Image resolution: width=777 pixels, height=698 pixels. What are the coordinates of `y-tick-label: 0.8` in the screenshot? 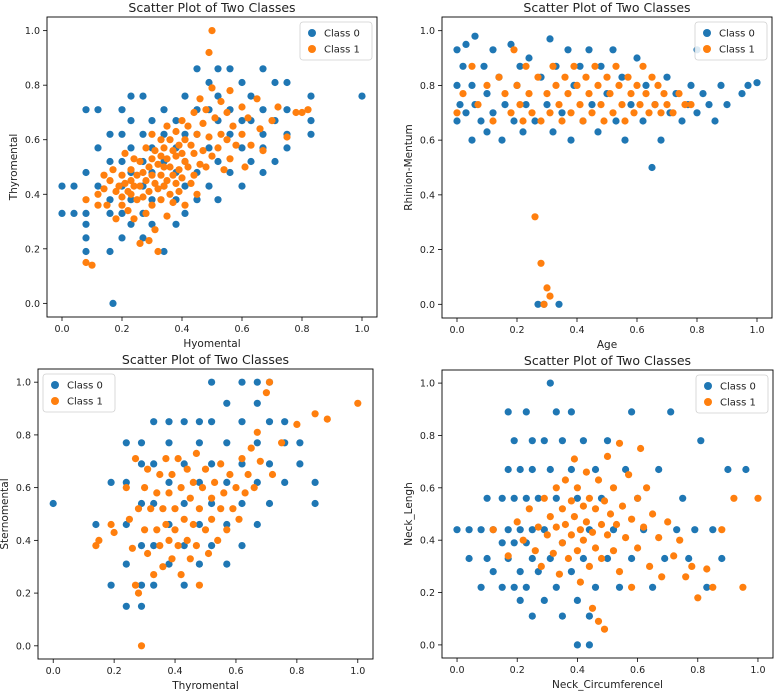 It's located at (427, 436).